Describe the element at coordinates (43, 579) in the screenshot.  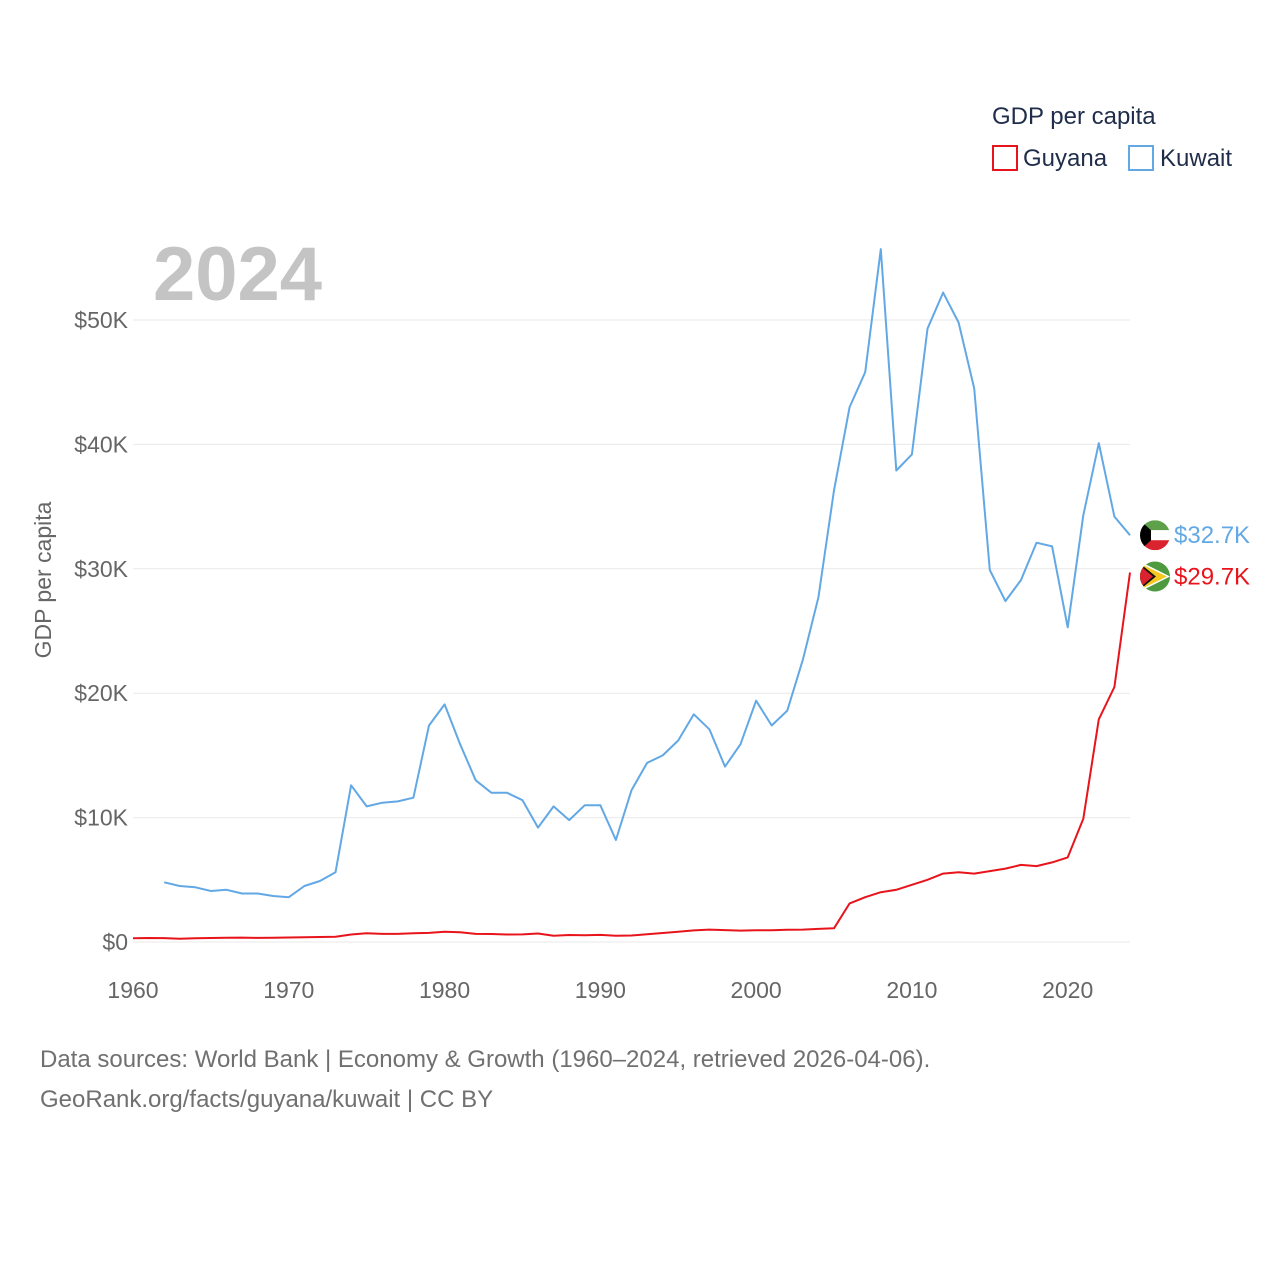
I see `y-axis-label: GDP per capita` at that location.